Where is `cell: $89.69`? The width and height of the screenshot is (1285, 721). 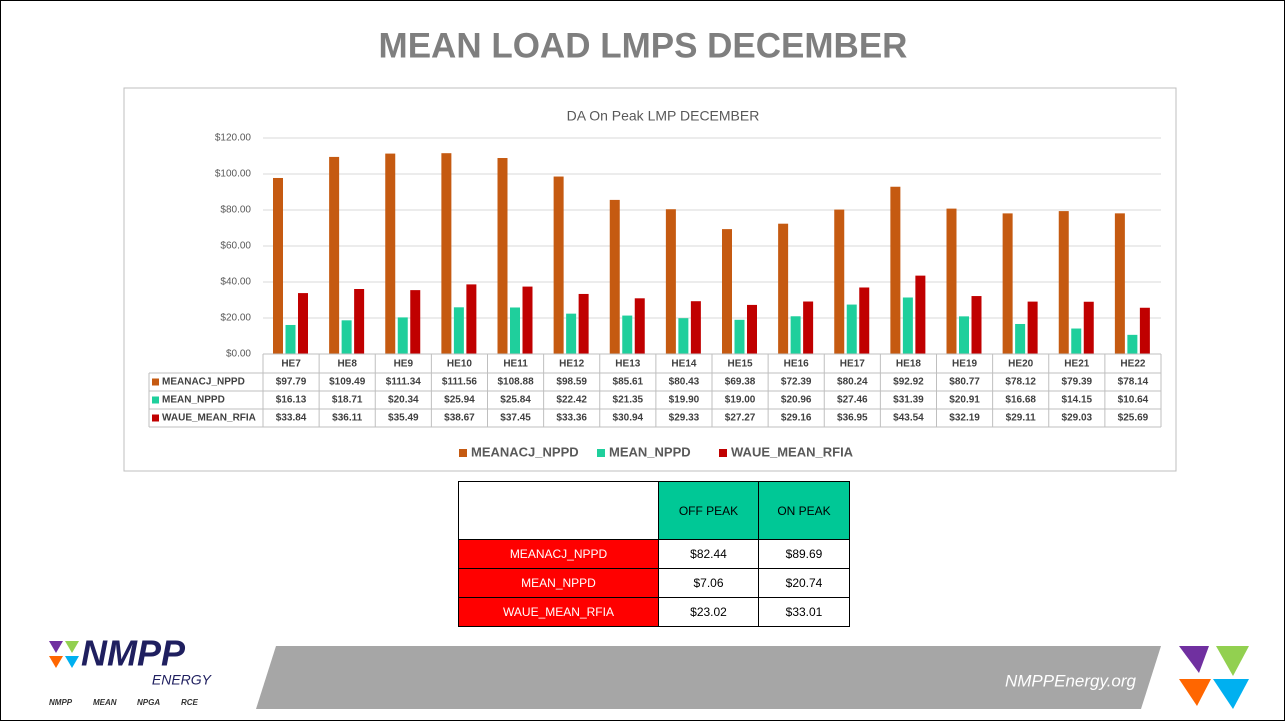
cell: $89.69 is located at coordinates (804, 554).